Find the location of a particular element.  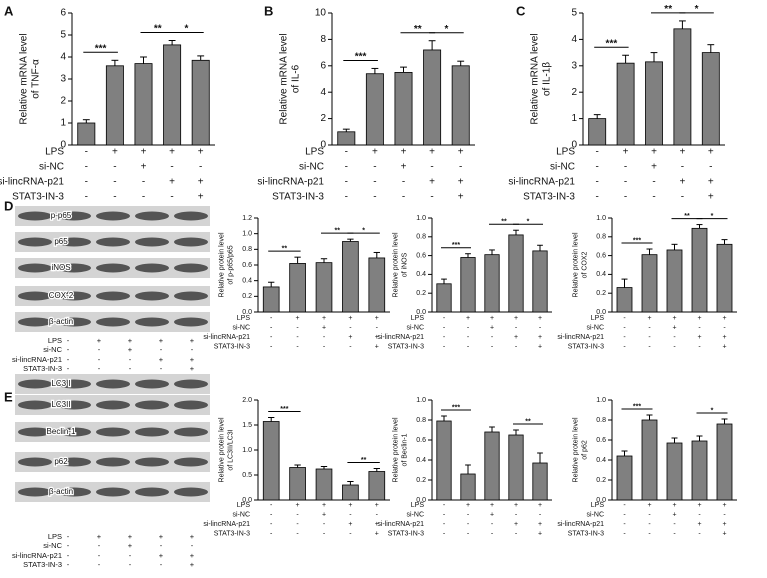

y-tick-label: 8 is located at coordinates (323, 39).